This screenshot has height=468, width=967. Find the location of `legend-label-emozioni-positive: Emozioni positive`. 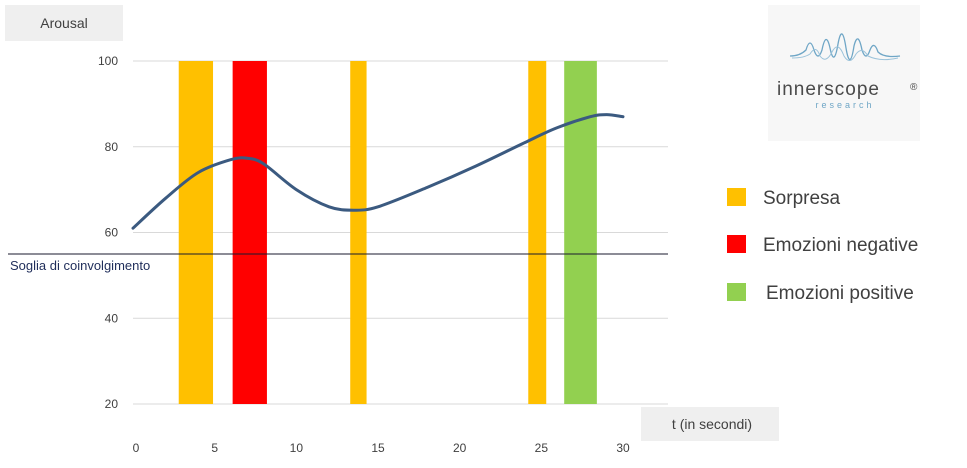

legend-label-emozioni-positive: Emozioni positive is located at coordinates (840, 293).